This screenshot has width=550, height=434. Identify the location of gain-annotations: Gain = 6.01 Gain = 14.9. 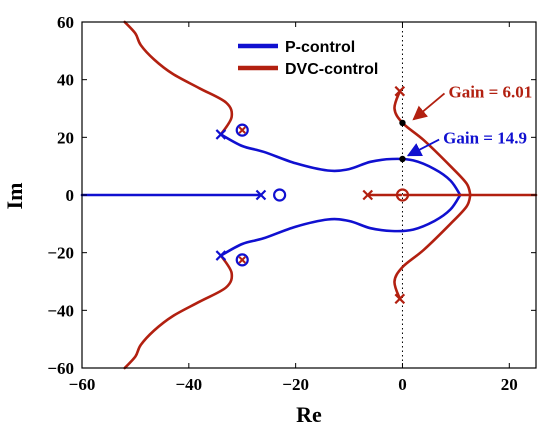
(469, 119).